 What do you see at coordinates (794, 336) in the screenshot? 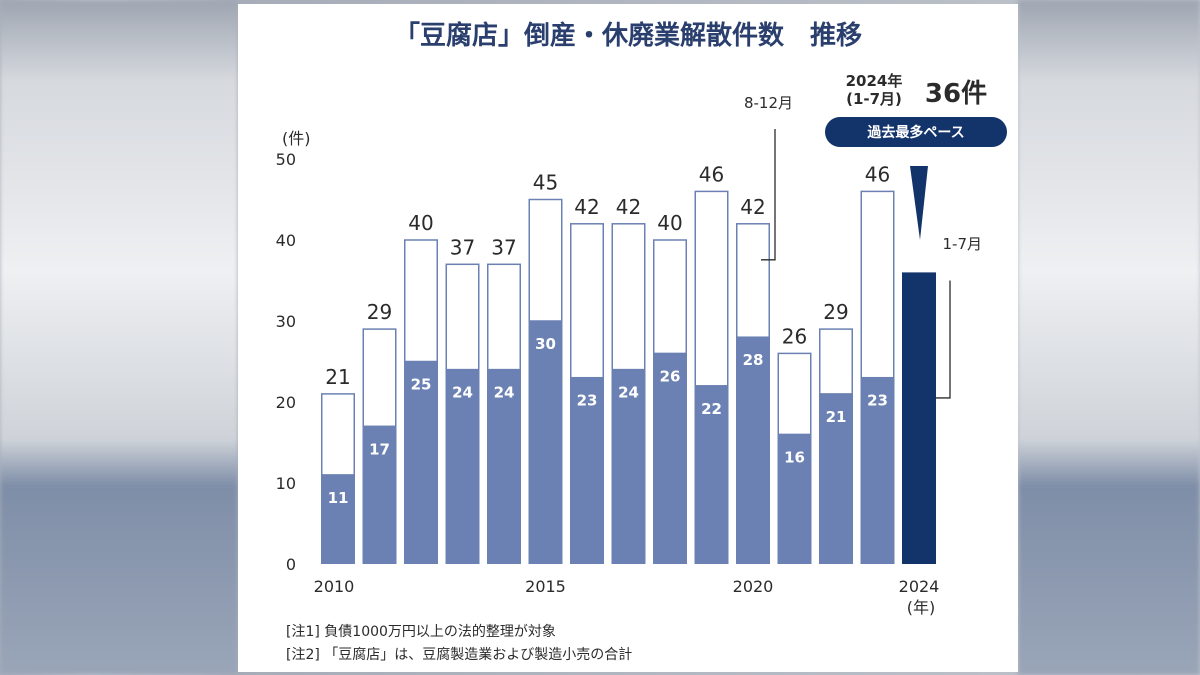
I see `bar-total-label: 26` at bounding box center [794, 336].